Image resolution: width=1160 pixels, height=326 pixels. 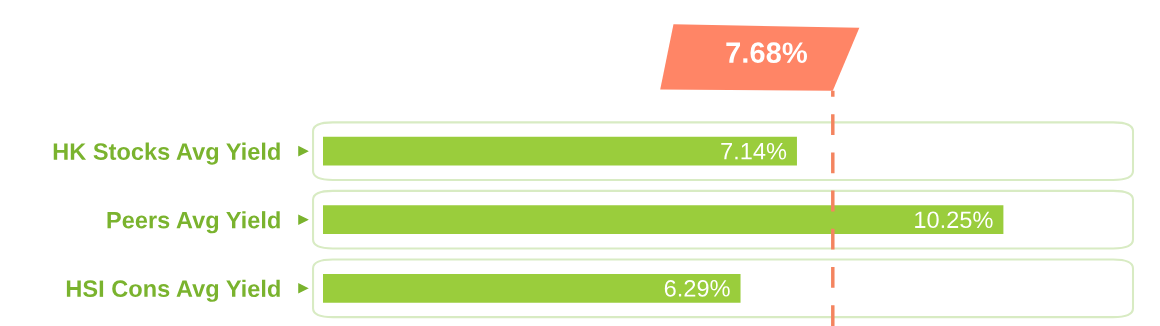 What do you see at coordinates (193, 222) in the screenshot?
I see `y-tick-label: Peers Avg Yield` at bounding box center [193, 222].